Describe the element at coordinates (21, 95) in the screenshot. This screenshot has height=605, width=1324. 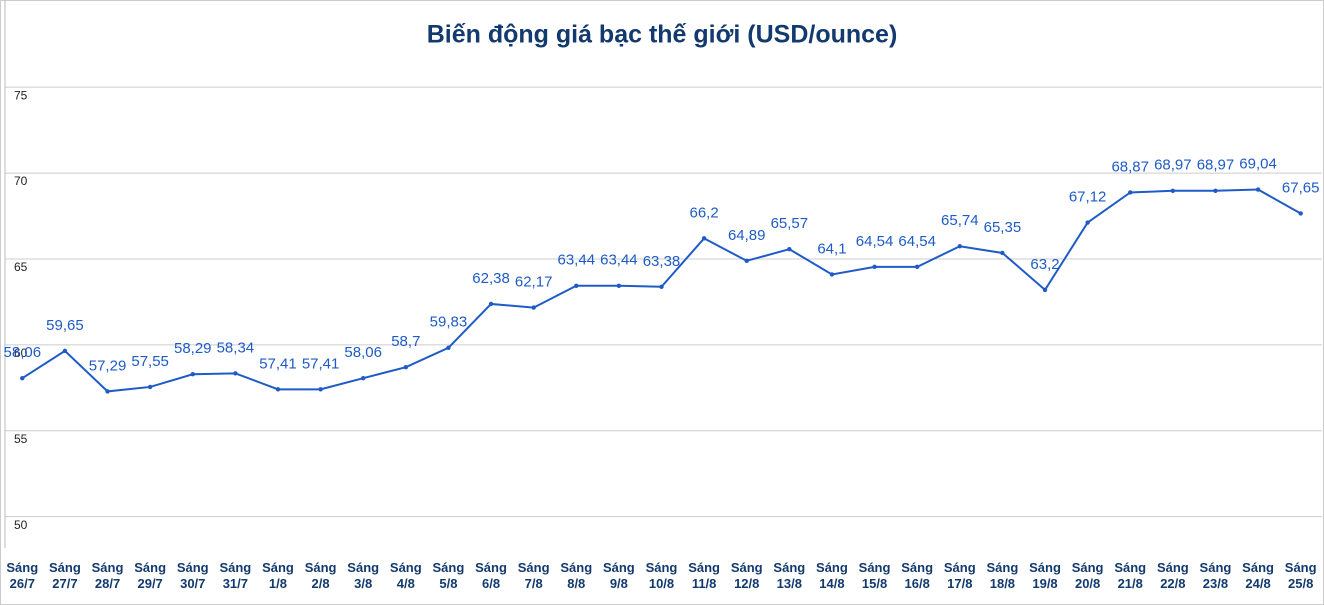
I see `y-tick-label: 75` at that location.